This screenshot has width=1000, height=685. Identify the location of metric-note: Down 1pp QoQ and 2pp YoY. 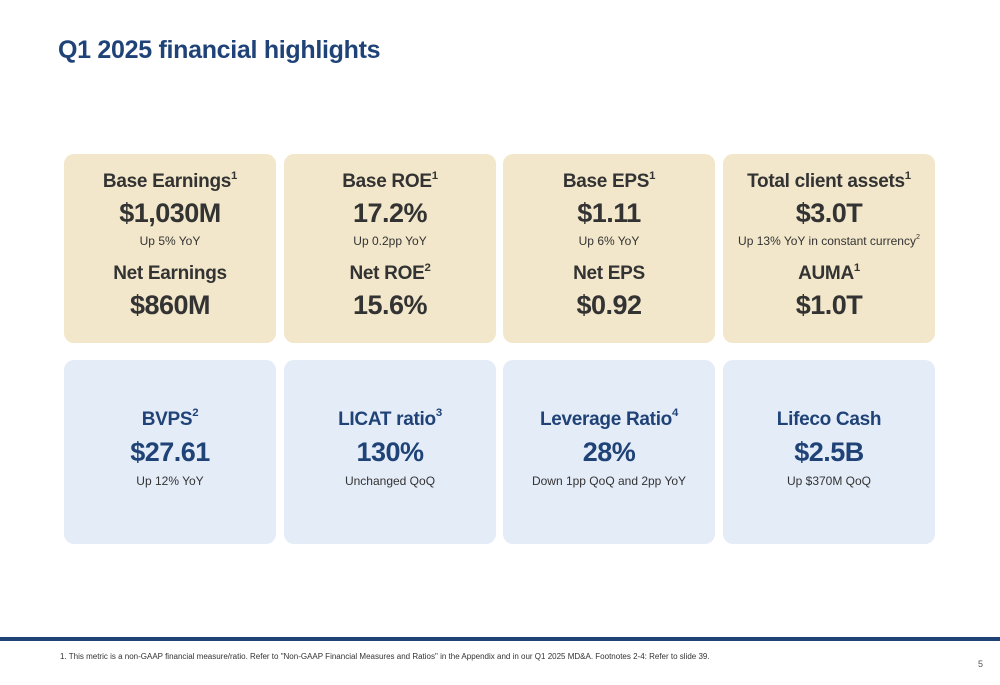
(609, 480).